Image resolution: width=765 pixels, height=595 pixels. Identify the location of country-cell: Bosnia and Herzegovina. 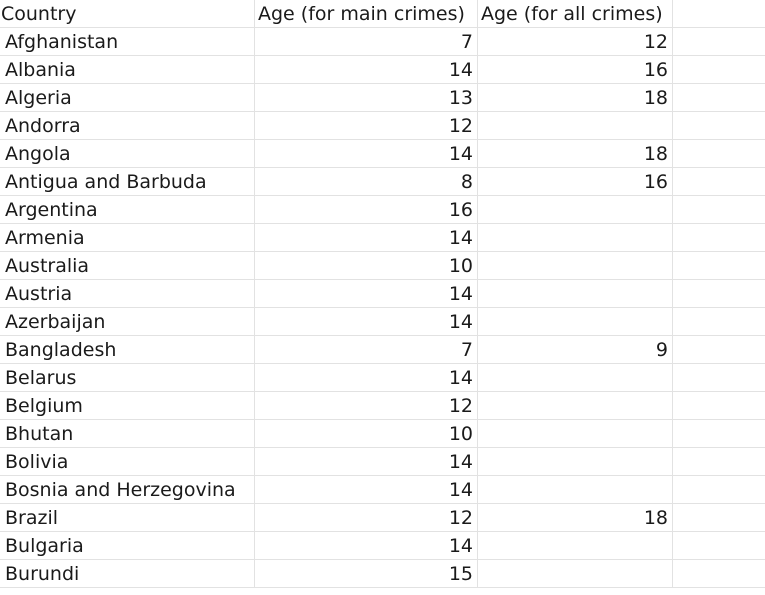
(127, 490).